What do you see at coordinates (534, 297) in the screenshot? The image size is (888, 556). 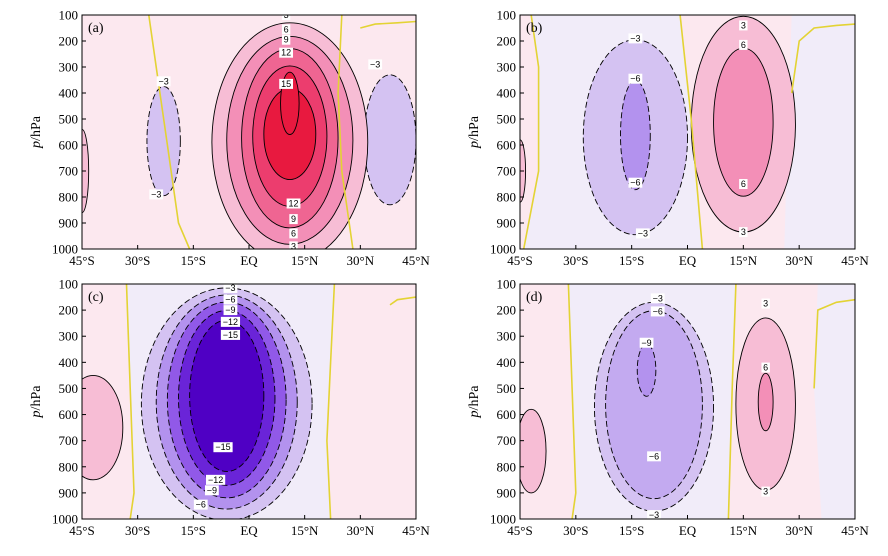 I see `panel-label: (d)` at bounding box center [534, 297].